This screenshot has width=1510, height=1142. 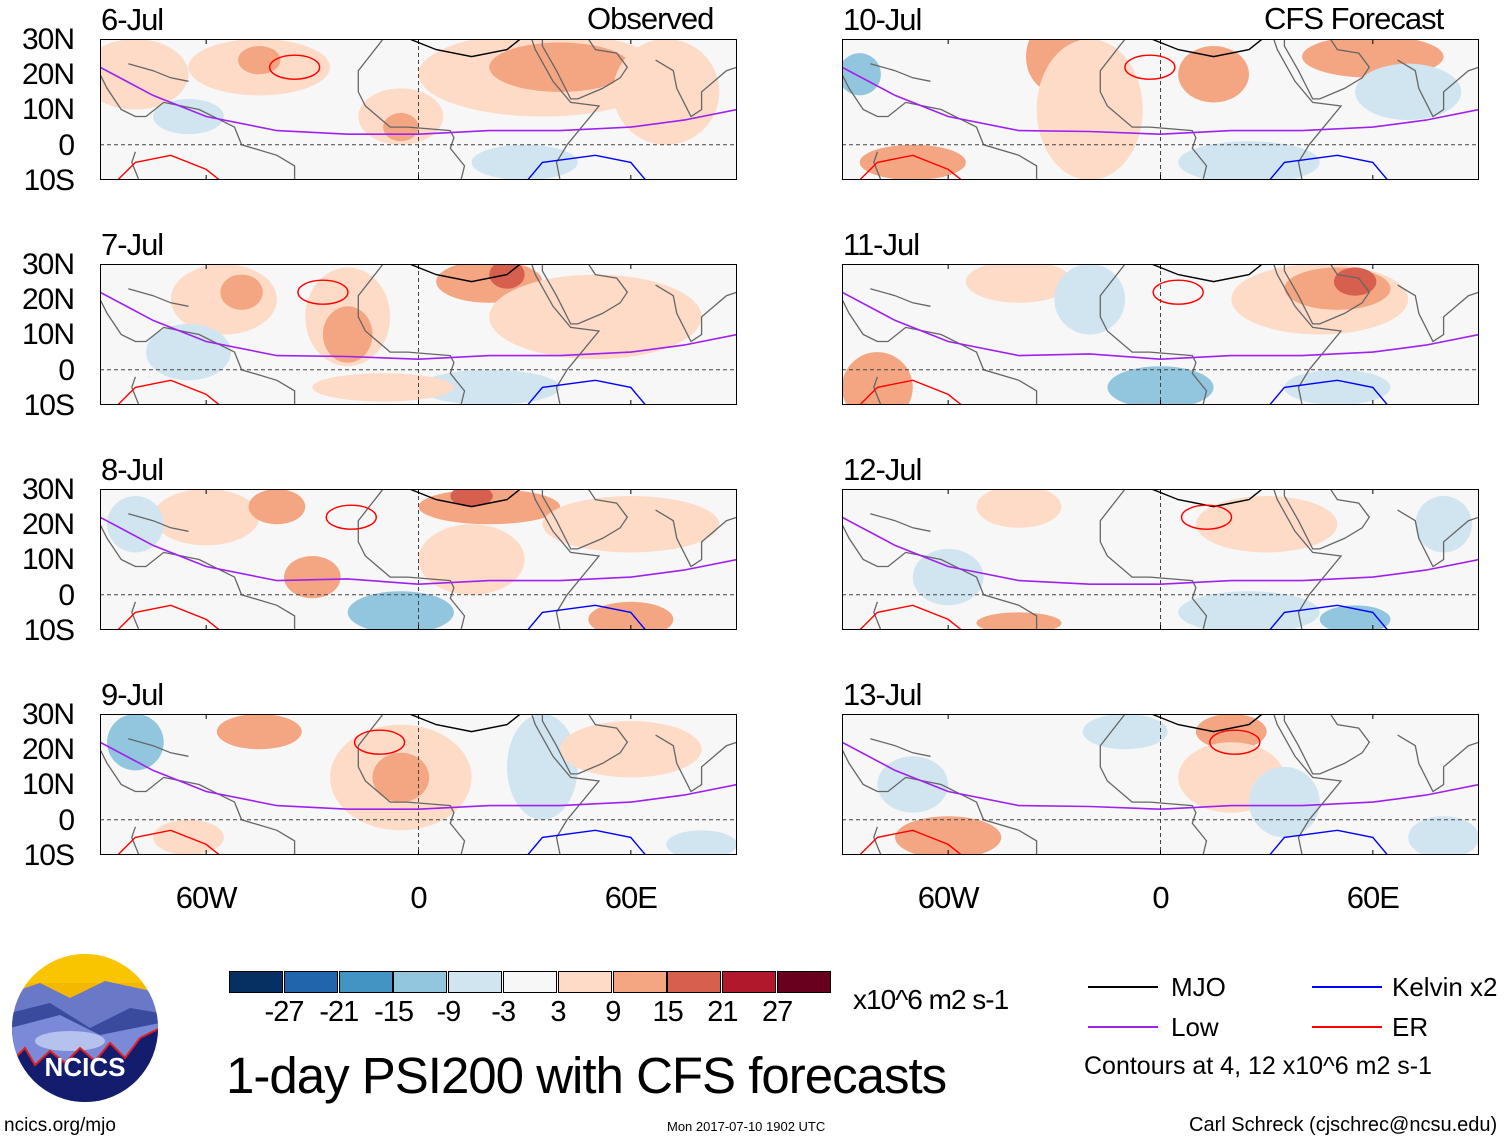 What do you see at coordinates (948, 897) in the screenshot?
I see `lon-tick-label: 60W` at bounding box center [948, 897].